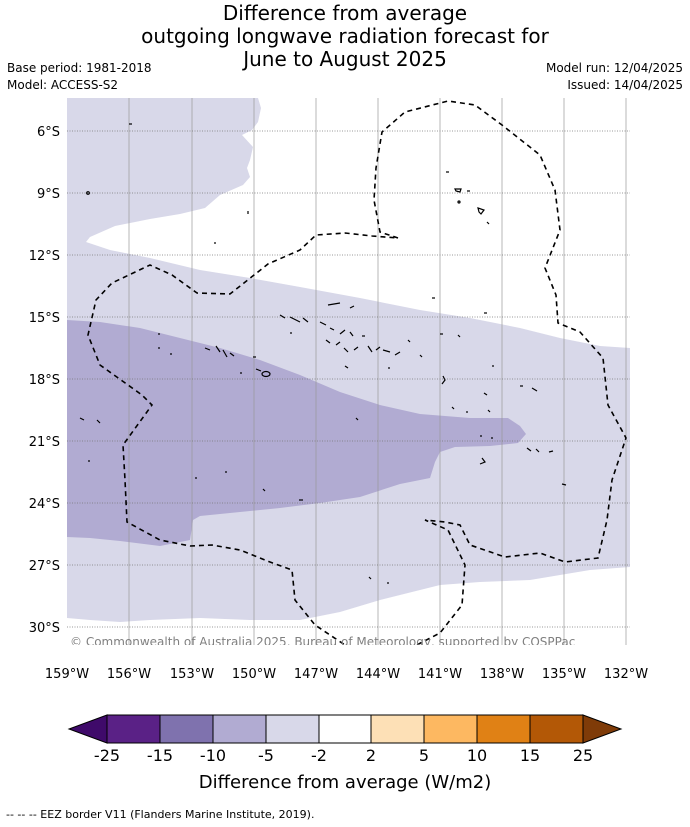 The image size is (690, 827). Describe the element at coordinates (44, 504) in the screenshot. I see `lat-tick: 24°S` at that location.